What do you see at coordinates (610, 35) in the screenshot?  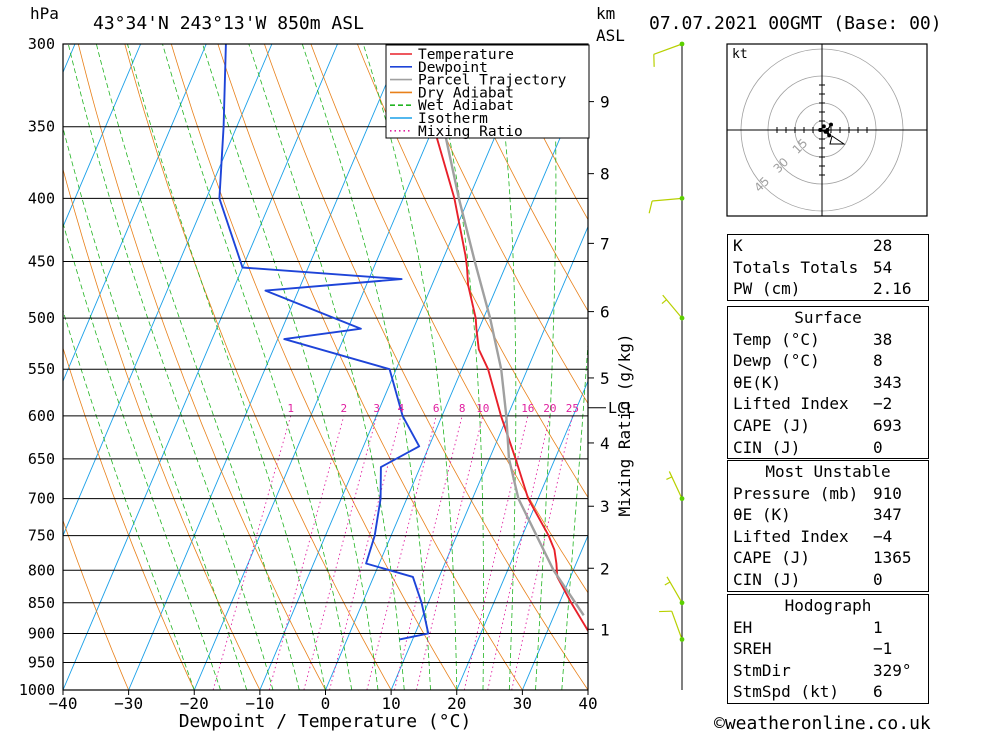 I see `height-unit-bottom: ASL` at bounding box center [610, 35].